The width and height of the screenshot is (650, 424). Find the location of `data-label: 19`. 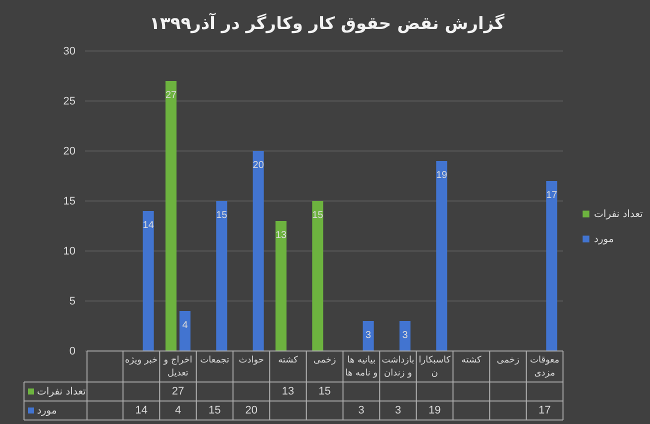

data-label: 19 is located at coordinates (434, 410).